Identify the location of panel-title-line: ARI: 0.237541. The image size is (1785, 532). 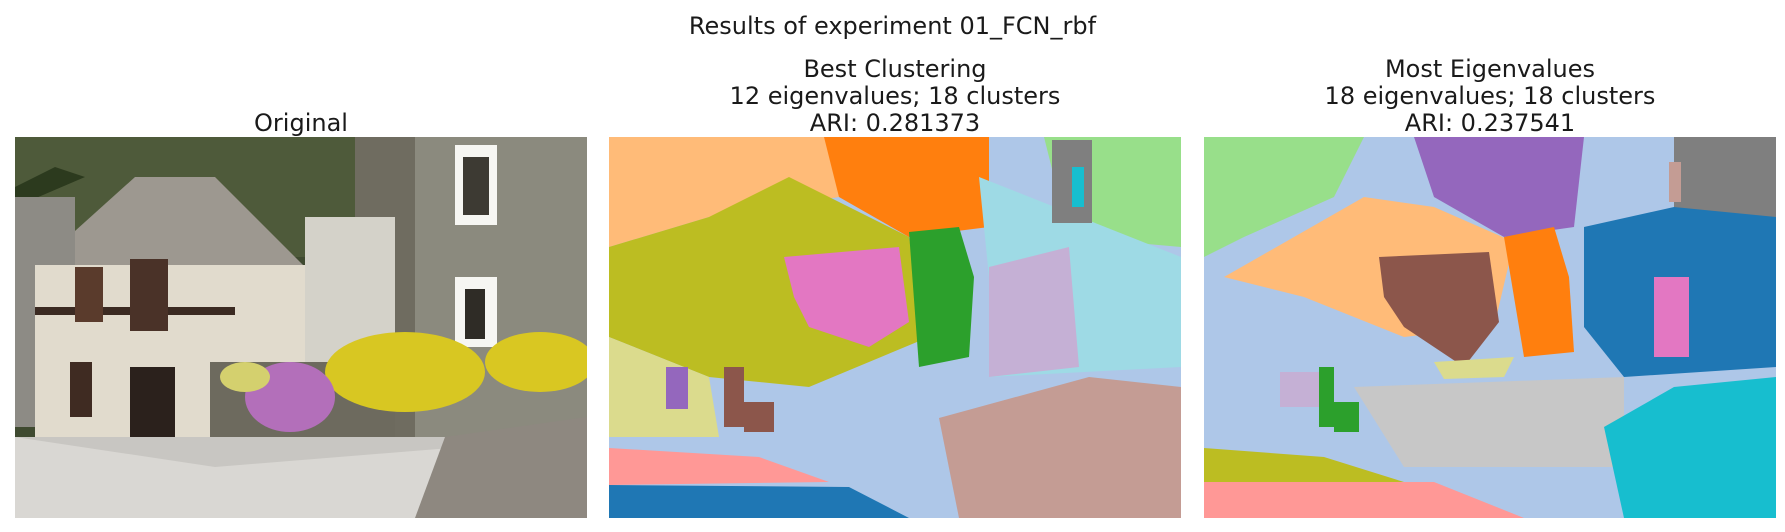
(1490, 123).